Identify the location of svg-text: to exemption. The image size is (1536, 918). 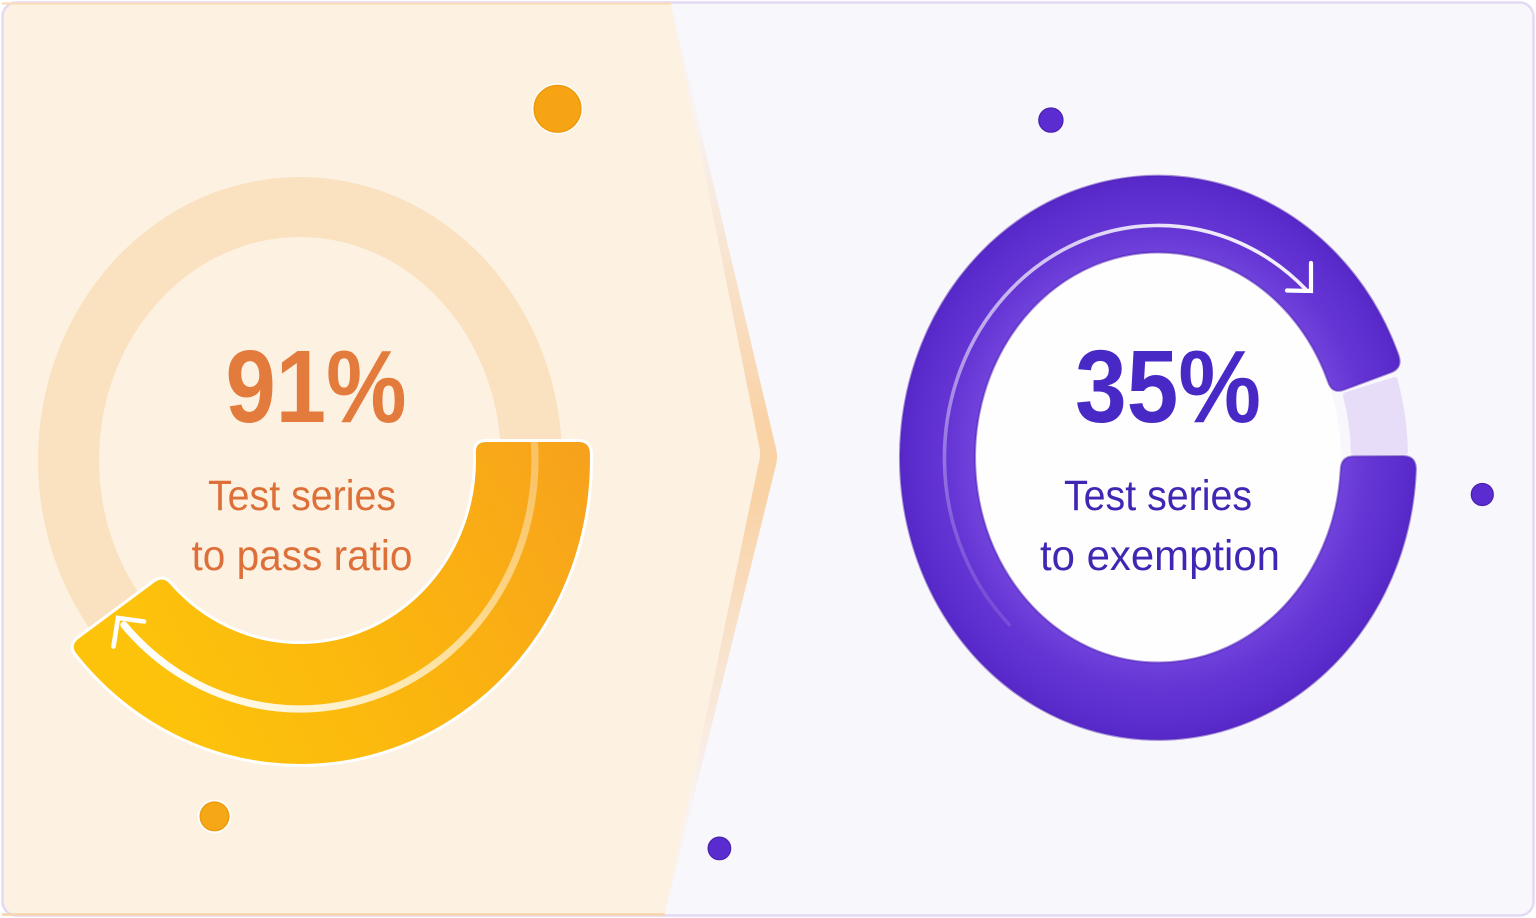
(1160, 556).